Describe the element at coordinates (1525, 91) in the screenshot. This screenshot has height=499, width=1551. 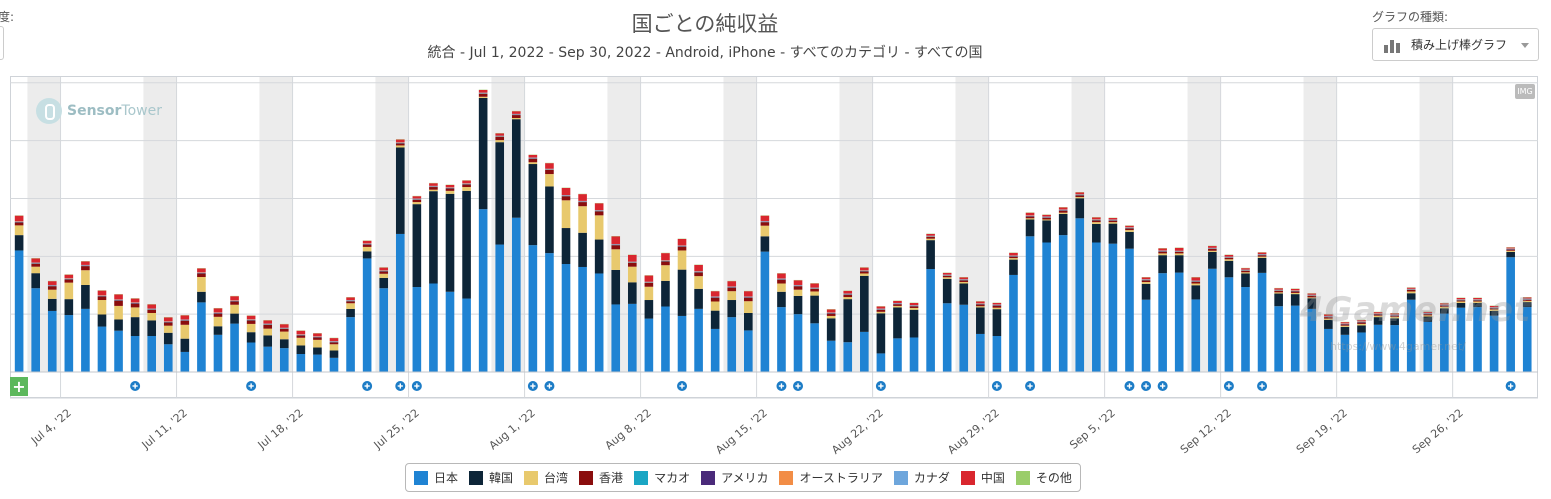
I see `image-export-button: IMG` at that location.